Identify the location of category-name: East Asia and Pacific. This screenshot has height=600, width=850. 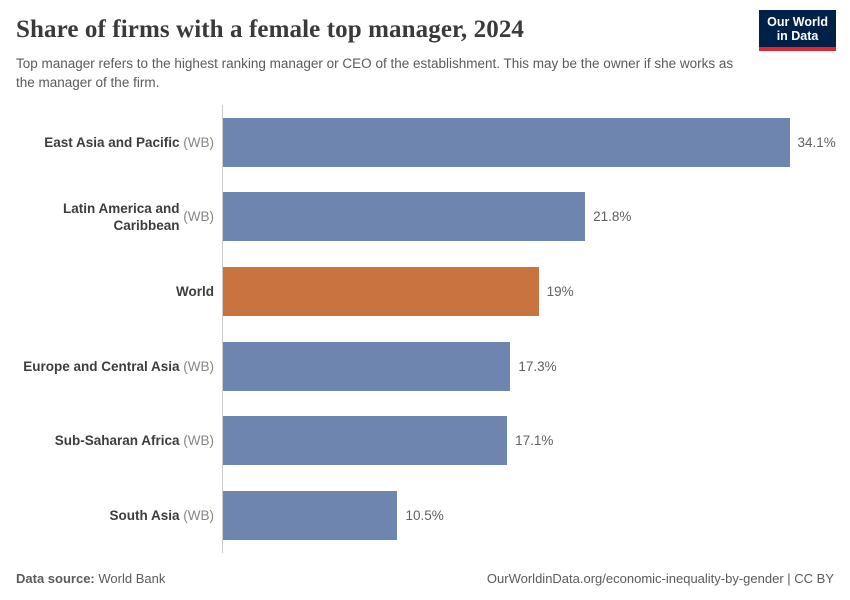
(112, 142).